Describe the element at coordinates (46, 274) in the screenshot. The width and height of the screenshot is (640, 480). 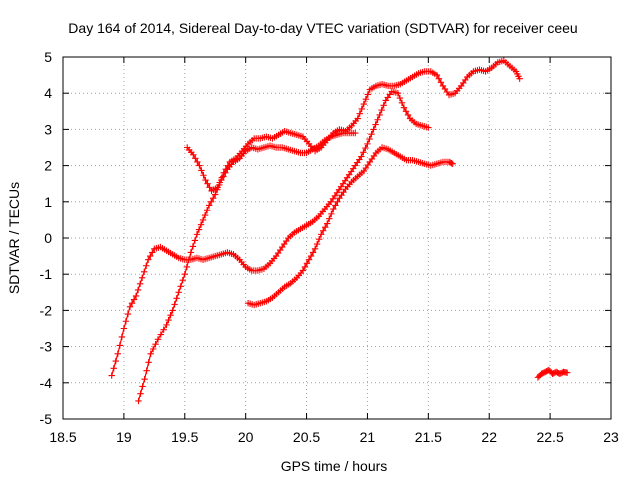
I see `y-tick-label: -1` at that location.